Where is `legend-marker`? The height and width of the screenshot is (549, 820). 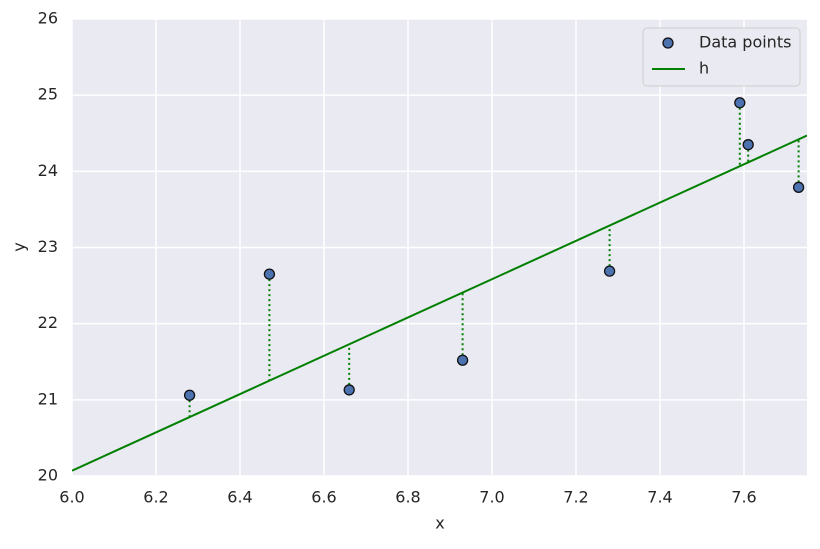
legend-marker is located at coordinates (668, 43).